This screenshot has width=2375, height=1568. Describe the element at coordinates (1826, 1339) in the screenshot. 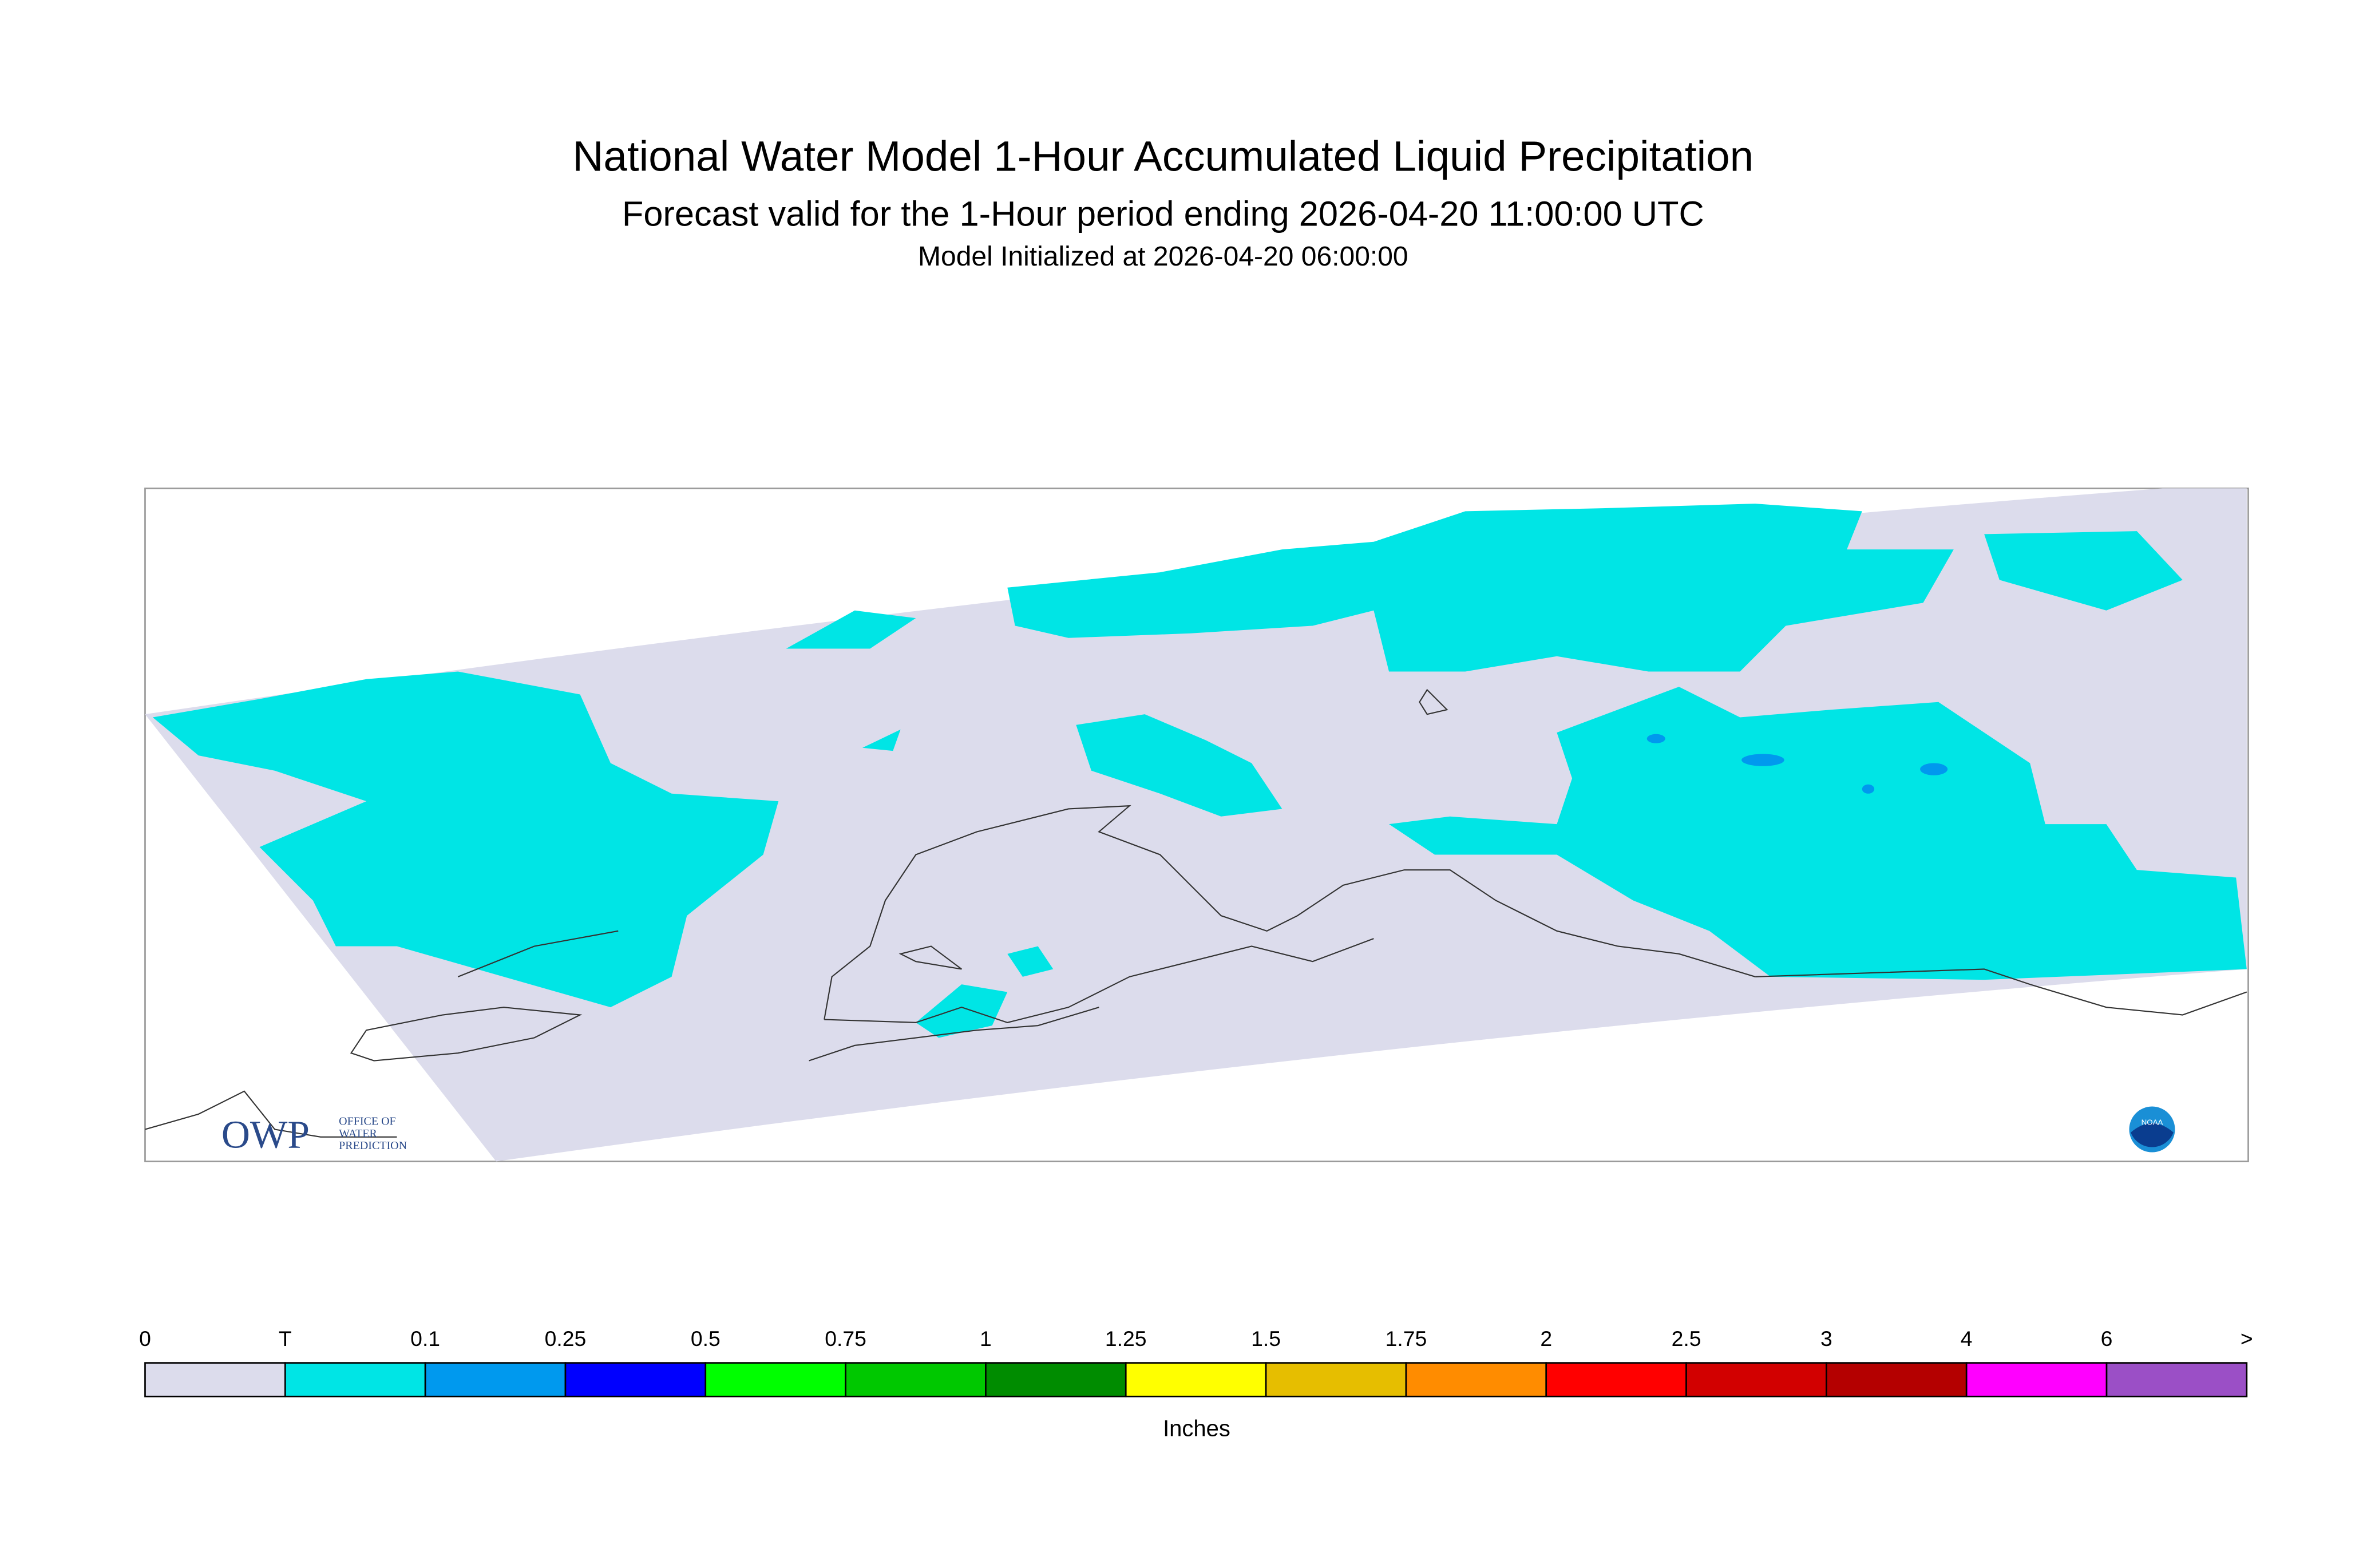

I see `colorbar-label: 3` at that location.